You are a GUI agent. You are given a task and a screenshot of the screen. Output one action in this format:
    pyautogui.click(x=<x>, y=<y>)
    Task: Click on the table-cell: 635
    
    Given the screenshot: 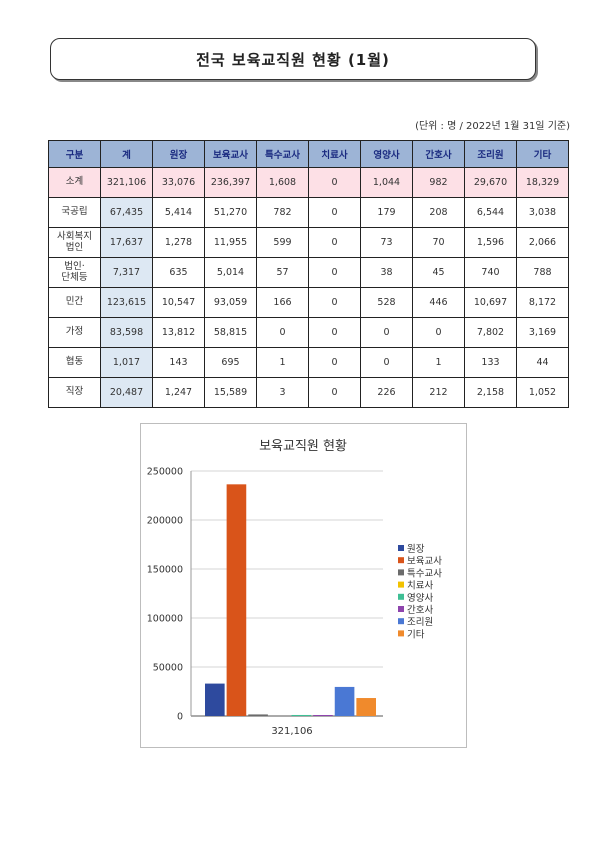 What is the action you would take?
    pyautogui.click(x=178, y=272)
    